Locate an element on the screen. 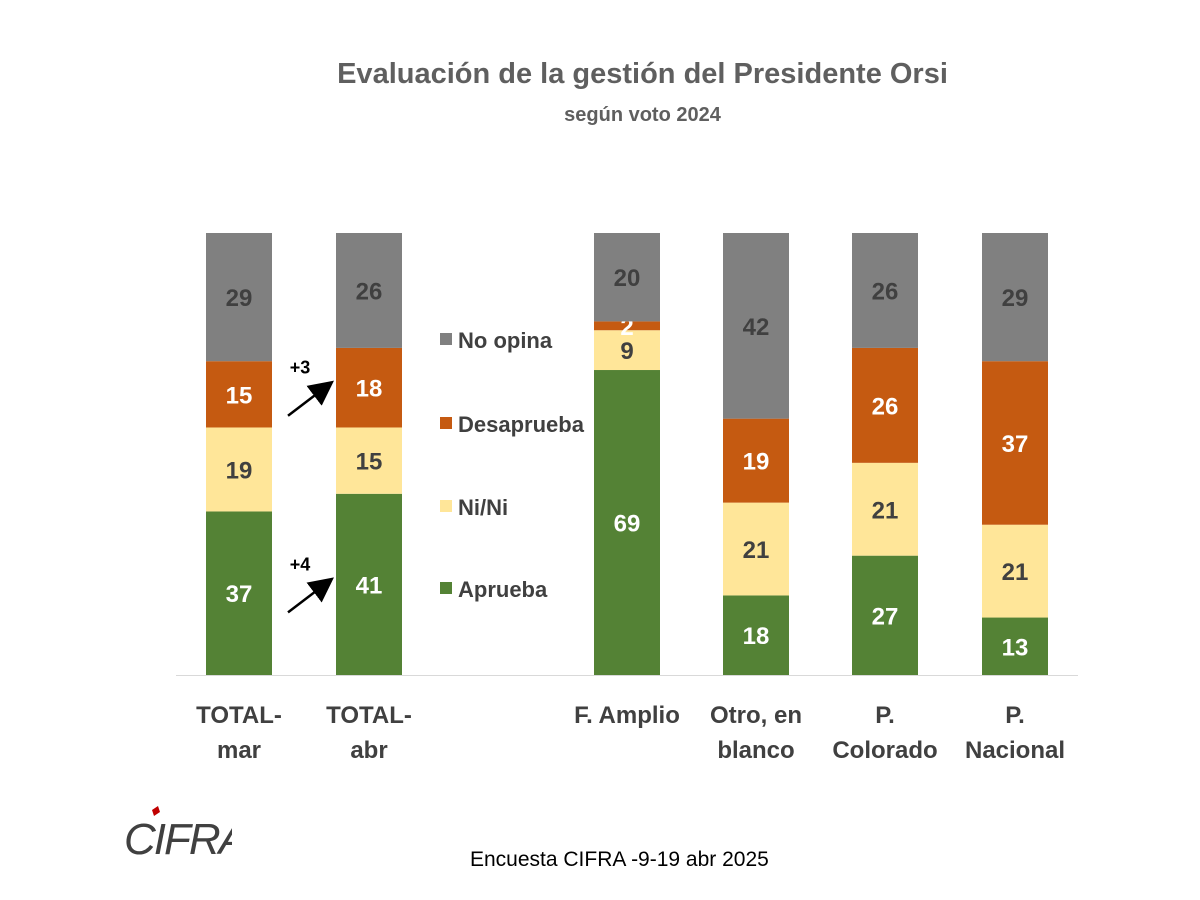 Image resolution: width=1200 pixels, height=900 pixels. category-label-3-0: Otro, en is located at coordinates (756, 715).